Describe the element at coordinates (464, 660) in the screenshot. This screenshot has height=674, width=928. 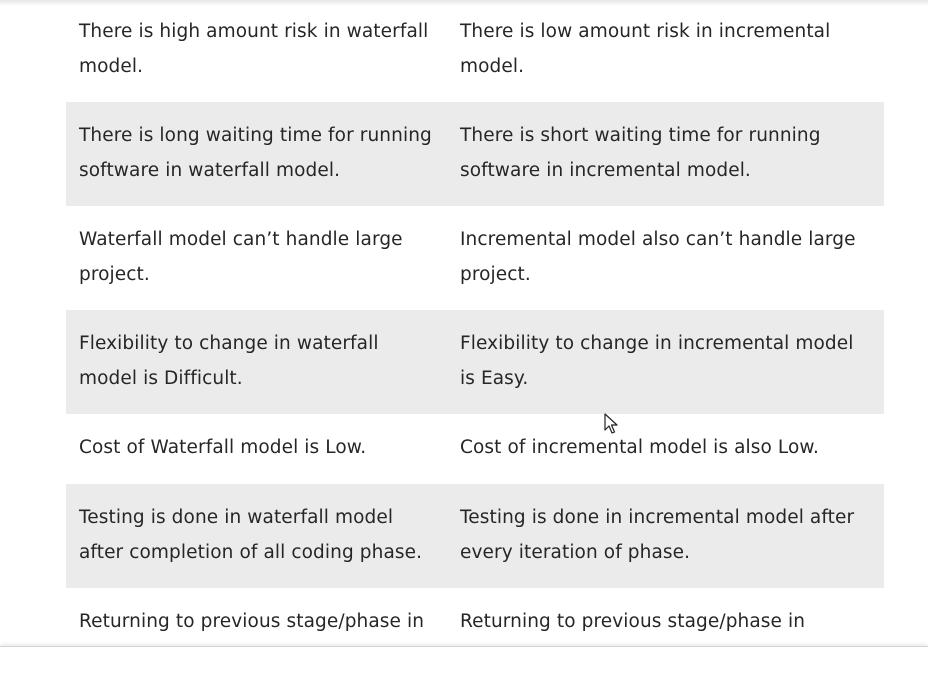
I see `bottom-bar` at that location.